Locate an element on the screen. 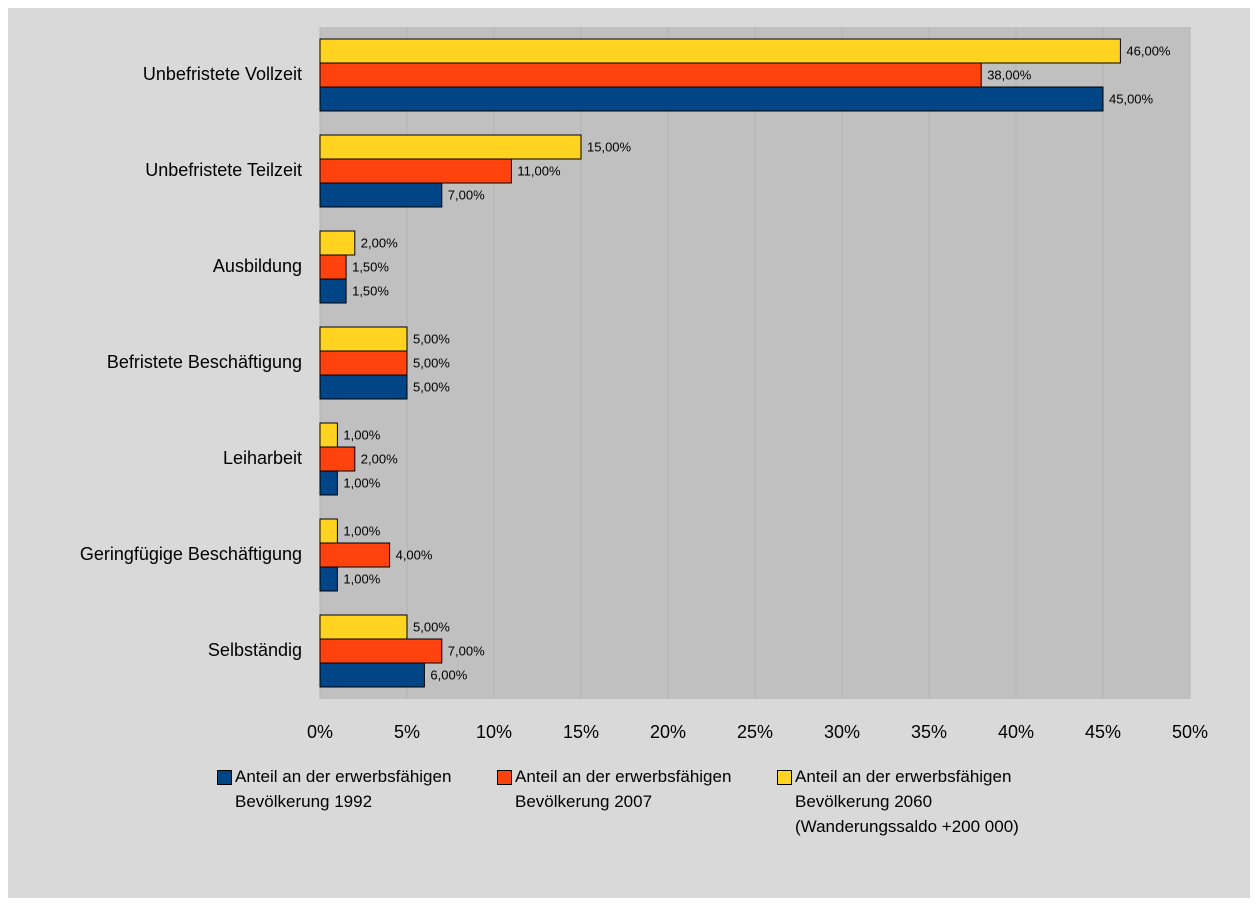 The height and width of the screenshot is (907, 1259). category-label: Leiharbeit is located at coordinates (262, 458).